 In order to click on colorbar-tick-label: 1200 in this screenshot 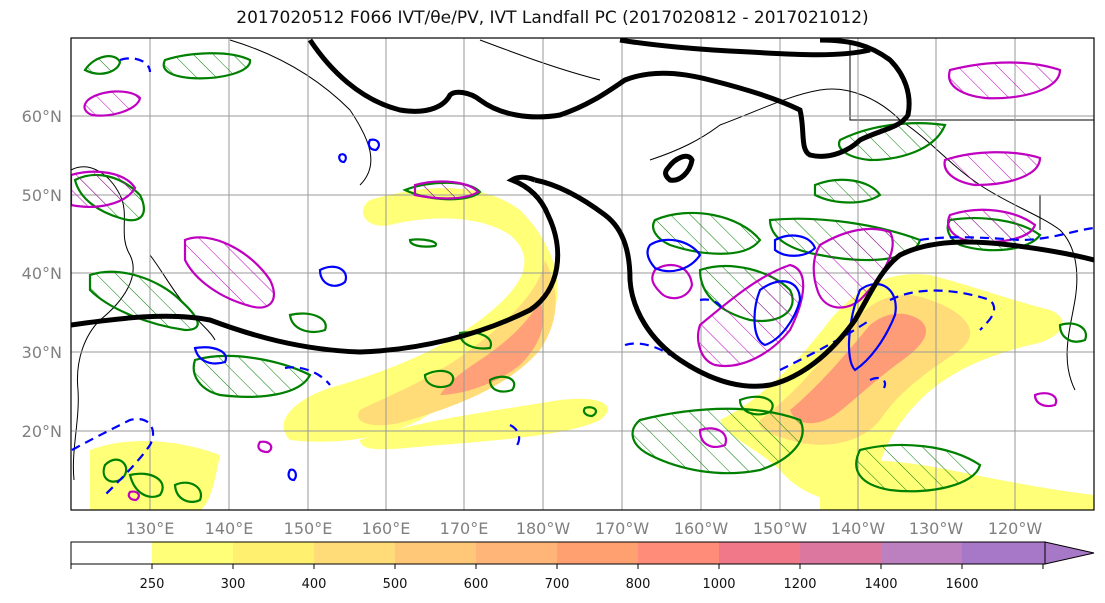, I will do `click(799, 584)`.